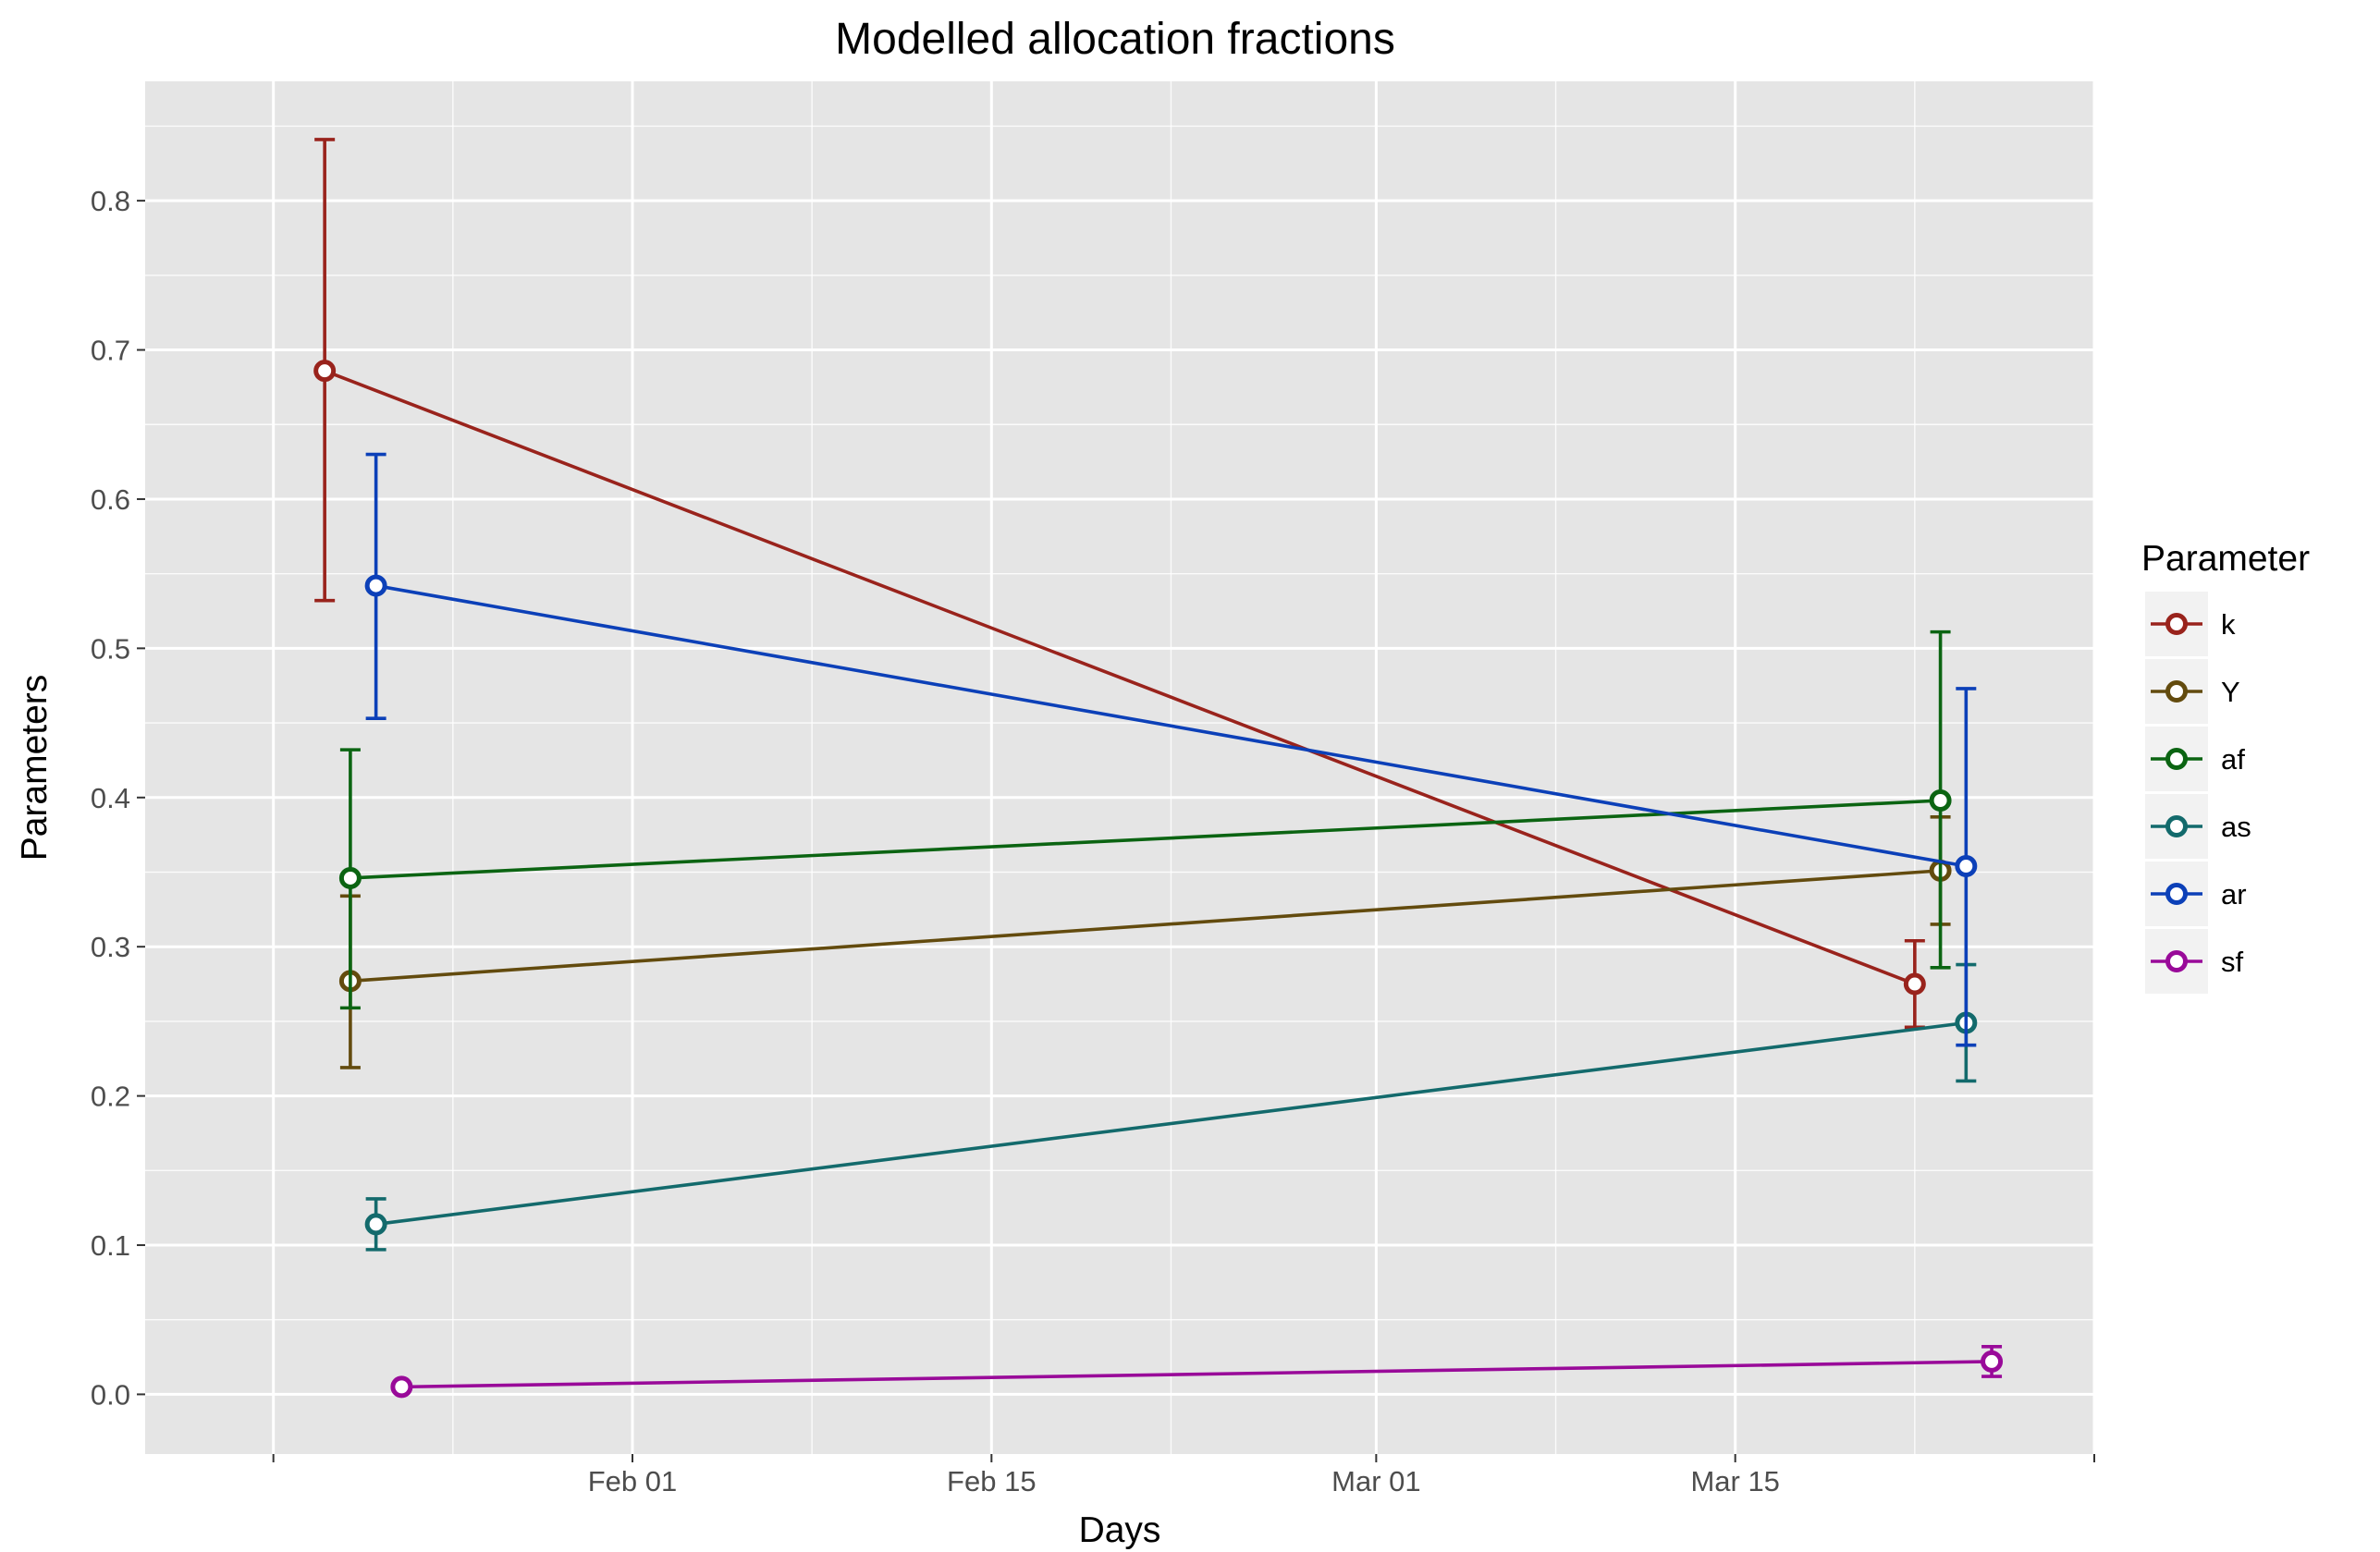  I want to click on legend-item-k: k, so click(2190, 624).